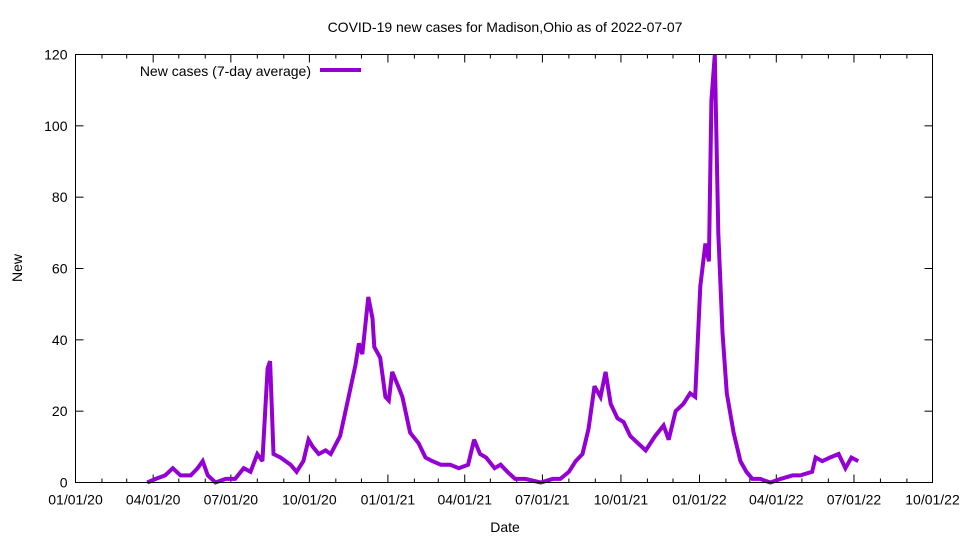  I want to click on y-tick-label: 40, so click(60, 340).